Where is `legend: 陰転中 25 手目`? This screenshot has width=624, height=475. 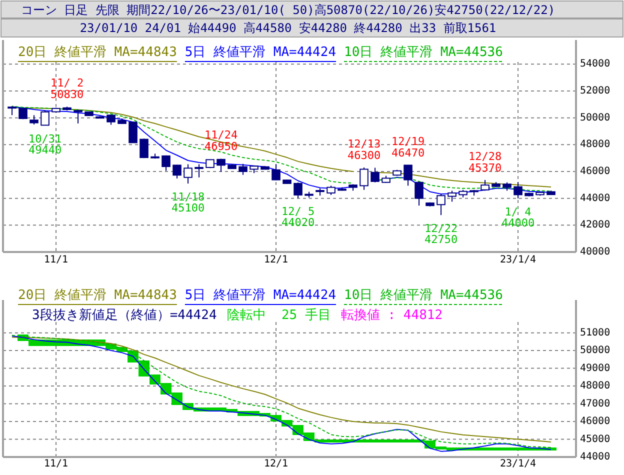
legend: 陰転中 25 手目 is located at coordinates (278, 315).